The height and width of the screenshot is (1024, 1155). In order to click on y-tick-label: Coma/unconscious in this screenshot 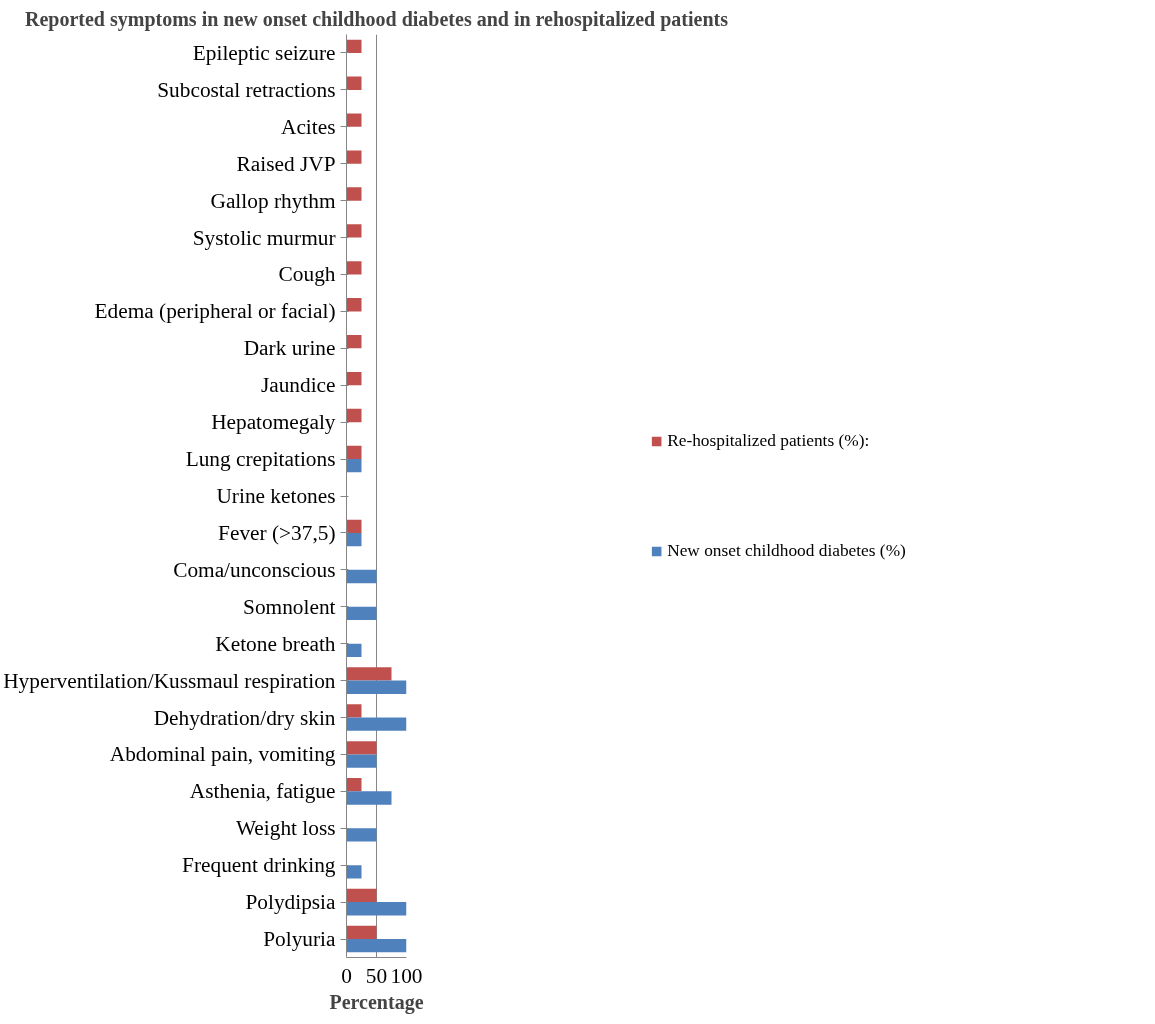, I will do `click(254, 569)`.